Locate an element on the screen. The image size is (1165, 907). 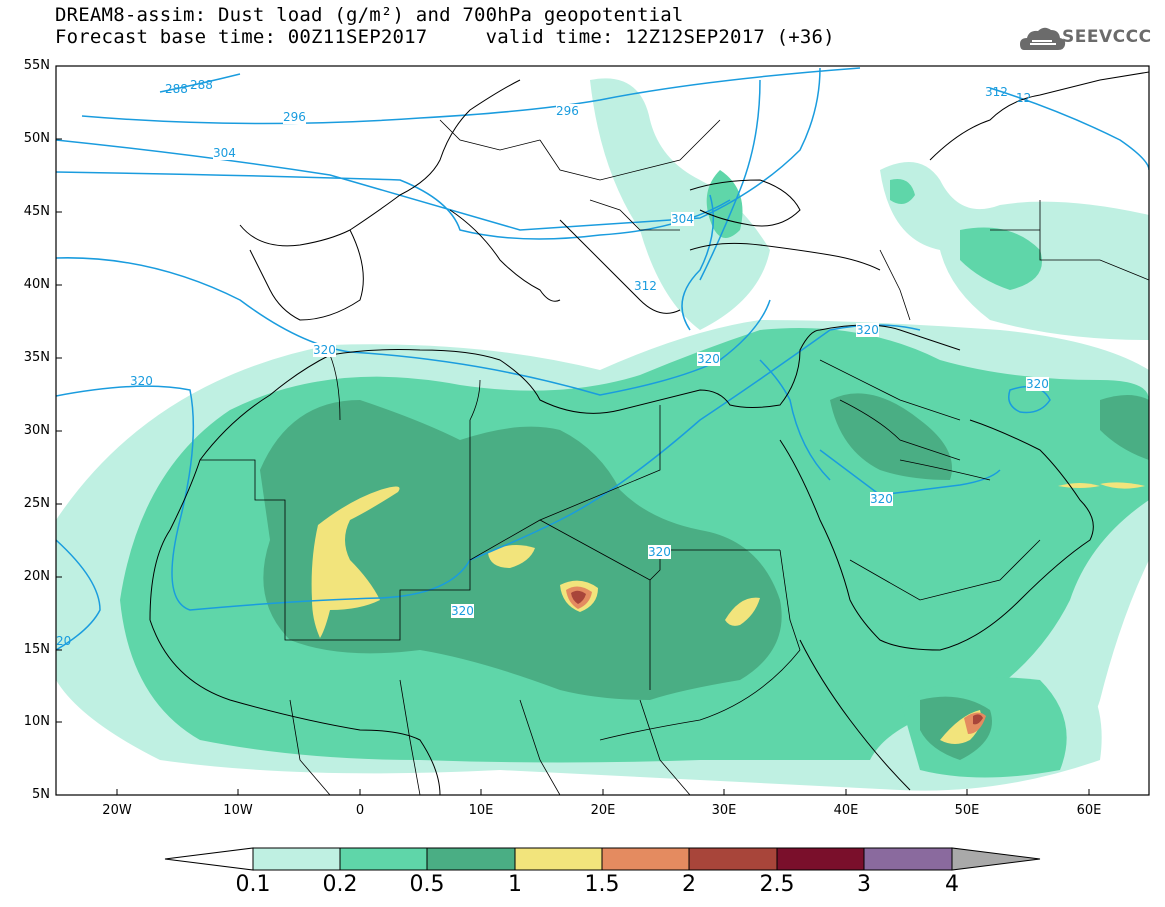
colorbar-tick-label: 2.5 is located at coordinates (777, 884).